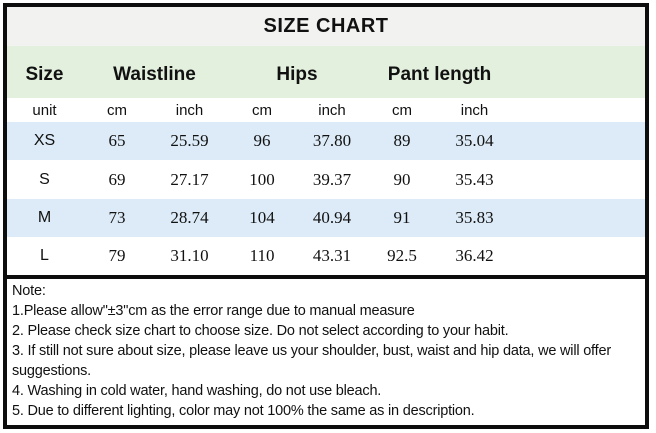  Describe the element at coordinates (439, 74) in the screenshot. I see `column-header-pant-length: Pant length` at that location.